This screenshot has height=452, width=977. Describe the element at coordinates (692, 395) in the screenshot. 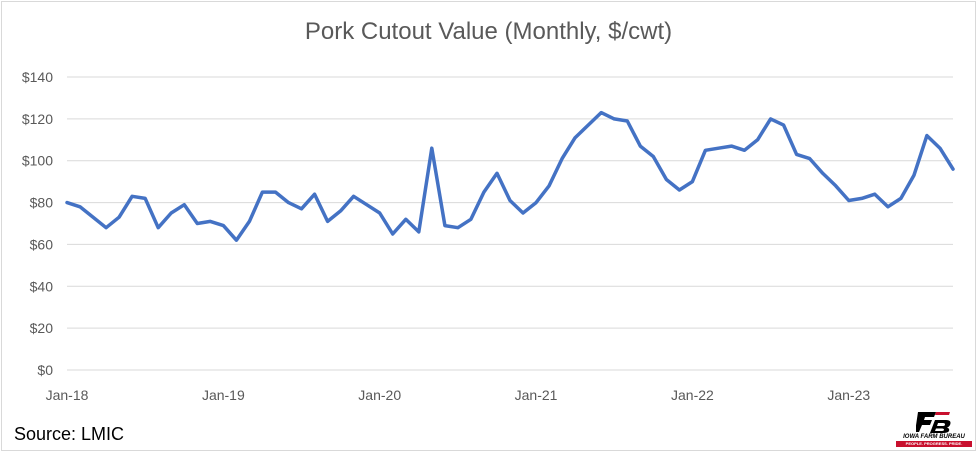

I see `x-tick-label: Jan-22` at that location.